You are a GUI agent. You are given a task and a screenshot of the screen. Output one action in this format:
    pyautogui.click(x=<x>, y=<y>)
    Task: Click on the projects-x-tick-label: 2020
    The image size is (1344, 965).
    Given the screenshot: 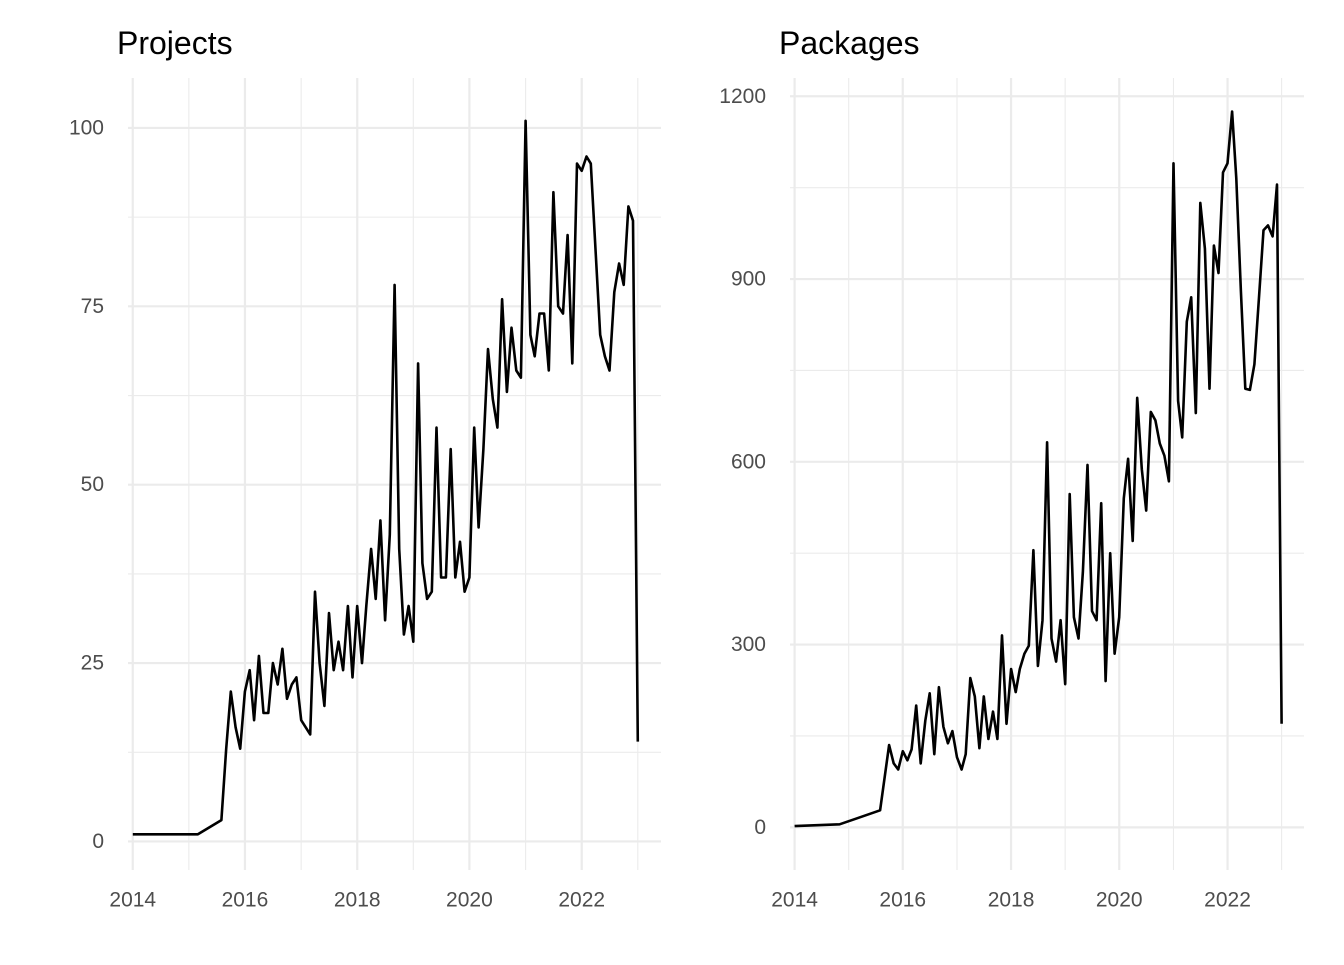 What is the action you would take?
    pyautogui.click(x=469, y=899)
    